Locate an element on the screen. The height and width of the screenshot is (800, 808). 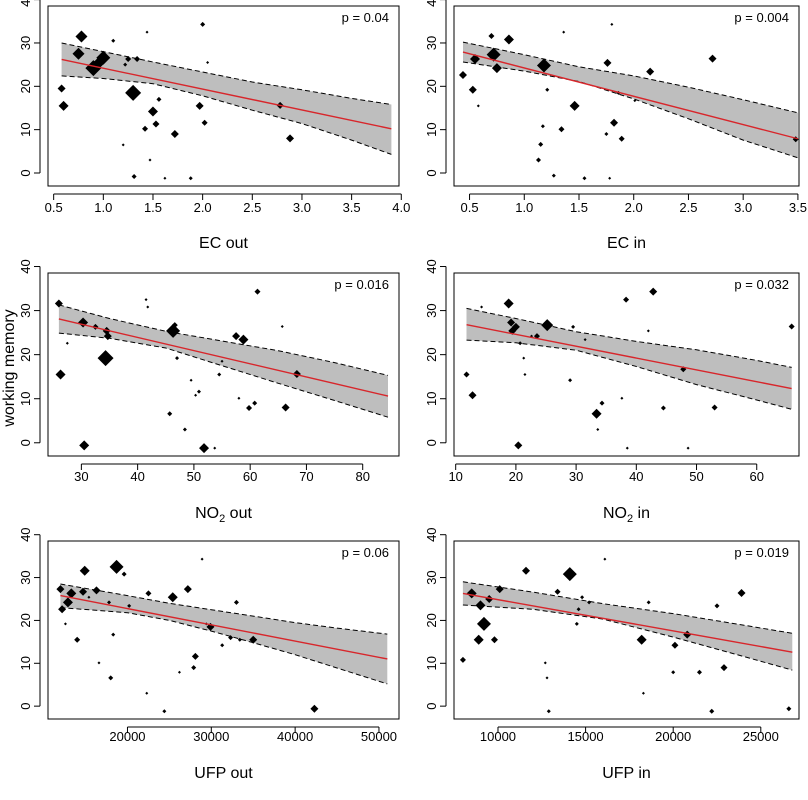
y-tick-label: 20 is located at coordinates (25, 86).